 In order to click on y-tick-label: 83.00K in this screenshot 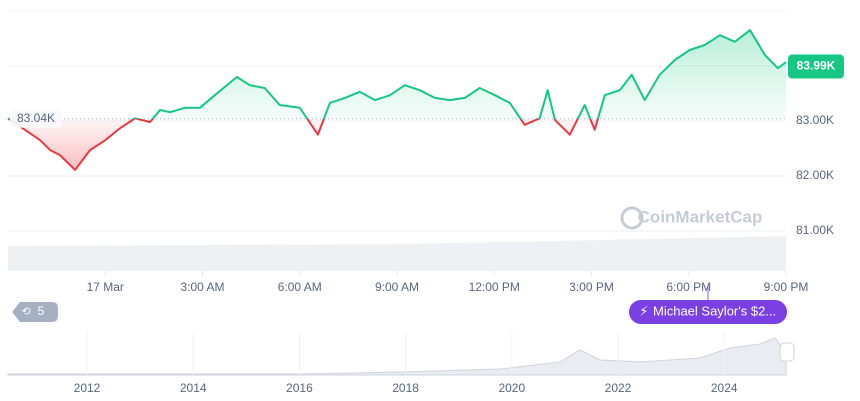, I will do `click(815, 120)`.